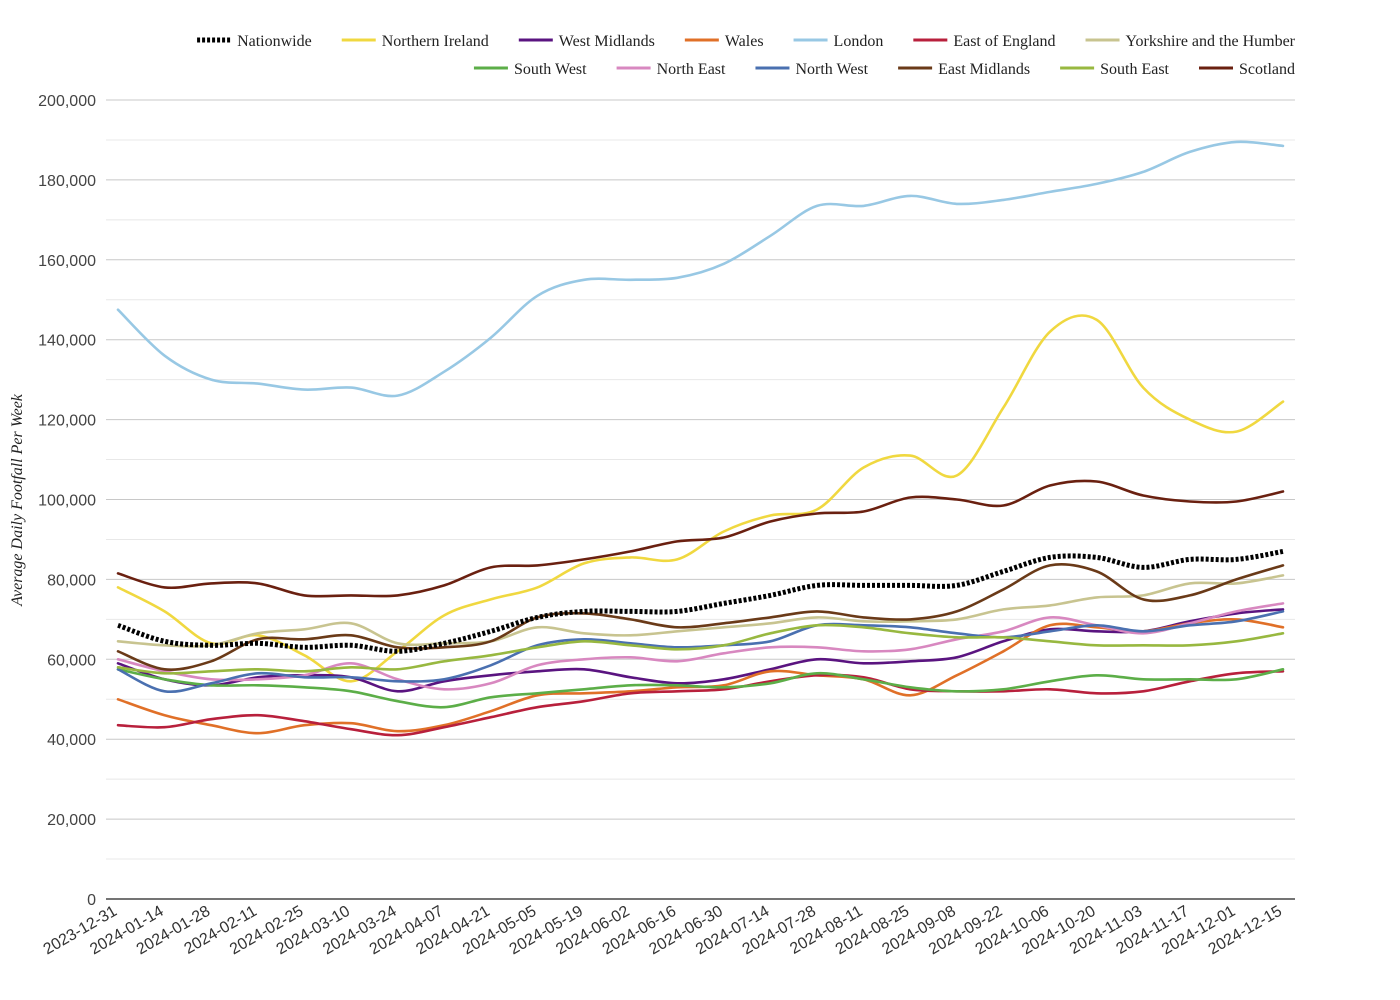 The image size is (1400, 1000). Describe the element at coordinates (67, 101) in the screenshot. I see `y-tick-label: 200,000` at that location.